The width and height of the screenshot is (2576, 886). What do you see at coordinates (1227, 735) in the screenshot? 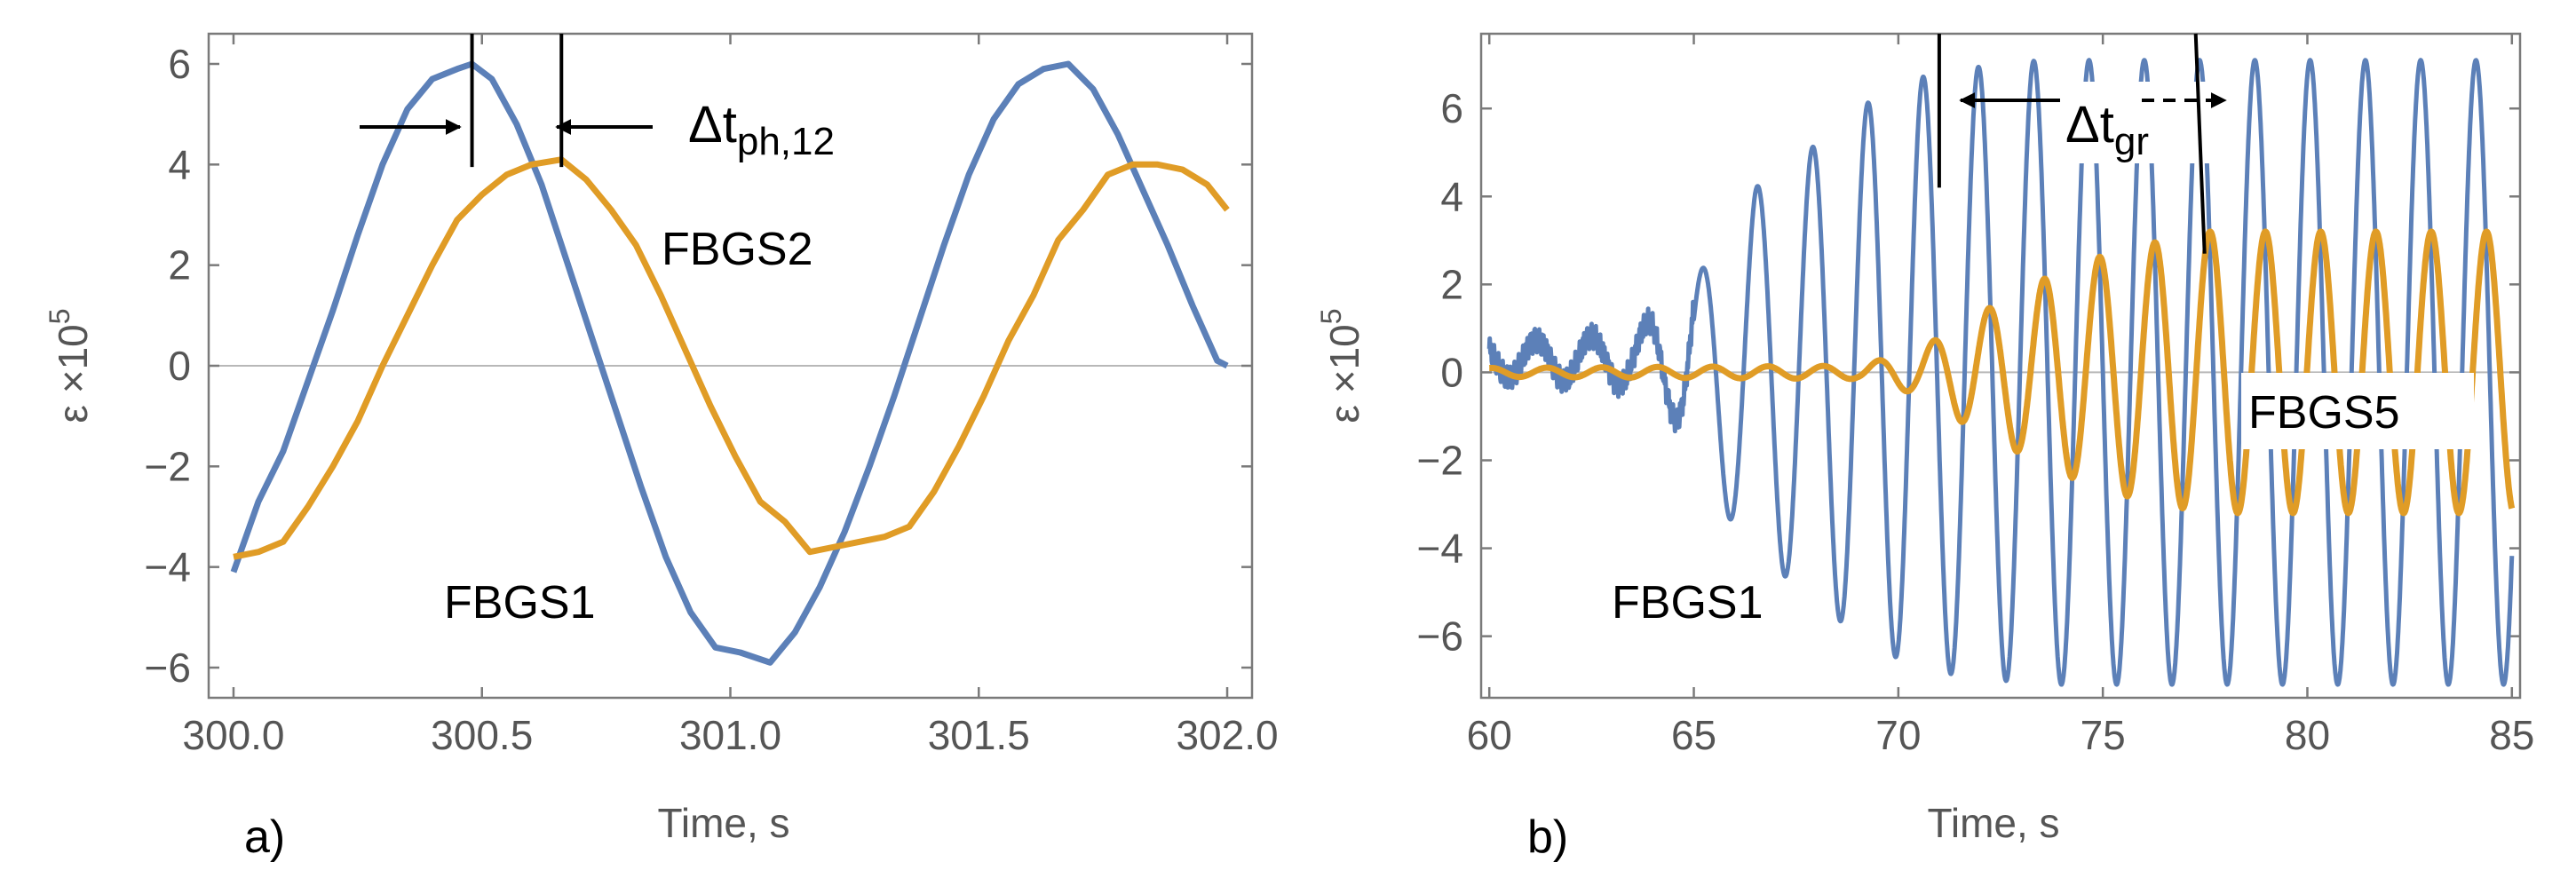
I see `panel-a-xtick-label: 302.0` at bounding box center [1227, 735].